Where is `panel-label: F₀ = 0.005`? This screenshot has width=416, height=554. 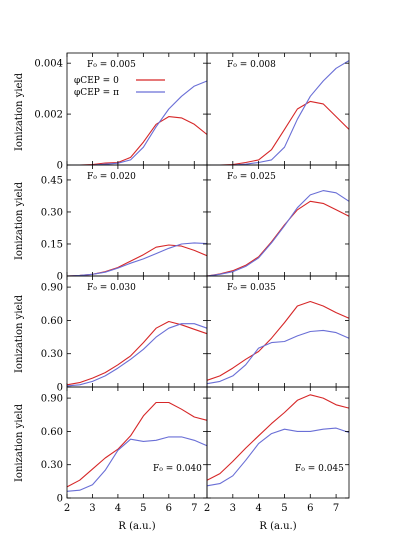 panel-label: F₀ = 0.005 is located at coordinates (111, 65).